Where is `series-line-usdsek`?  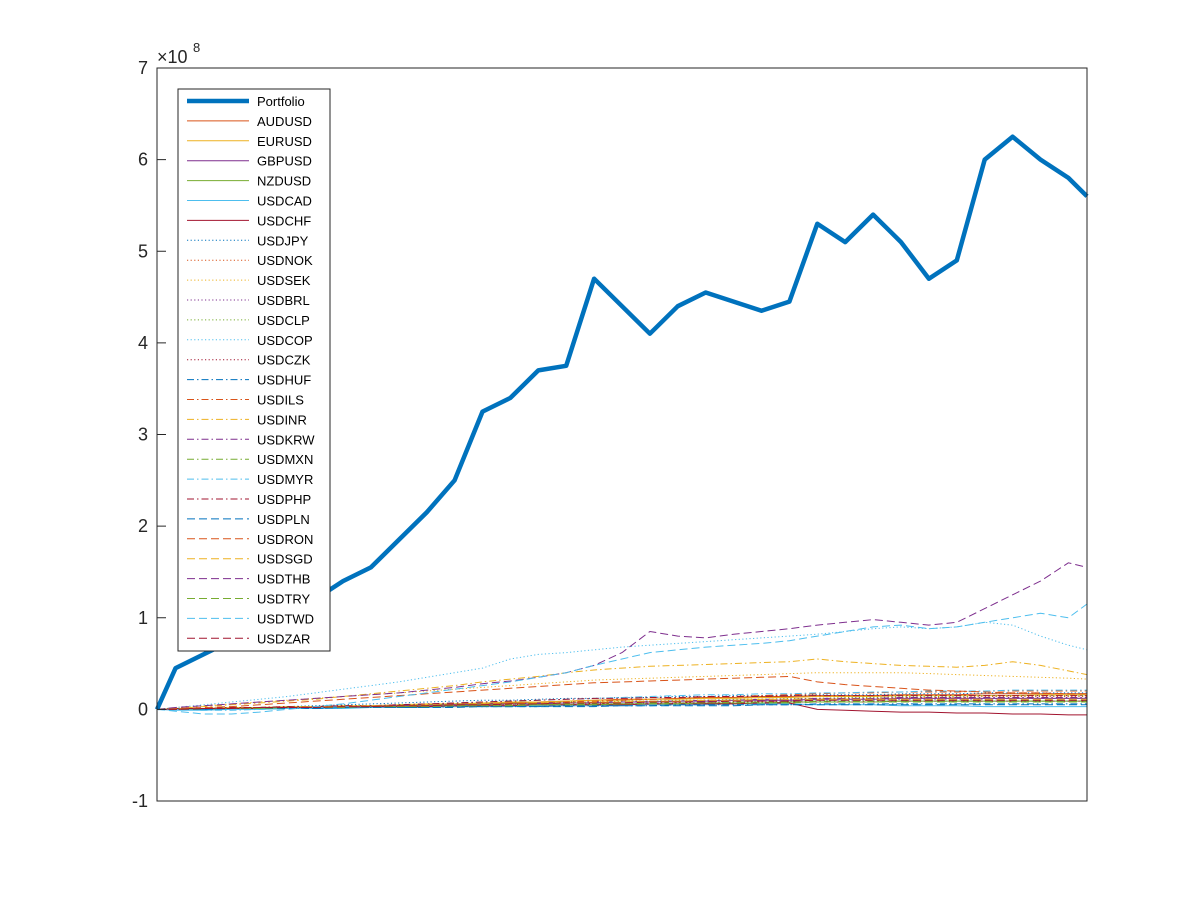 series-line-usdsek is located at coordinates (622, 691).